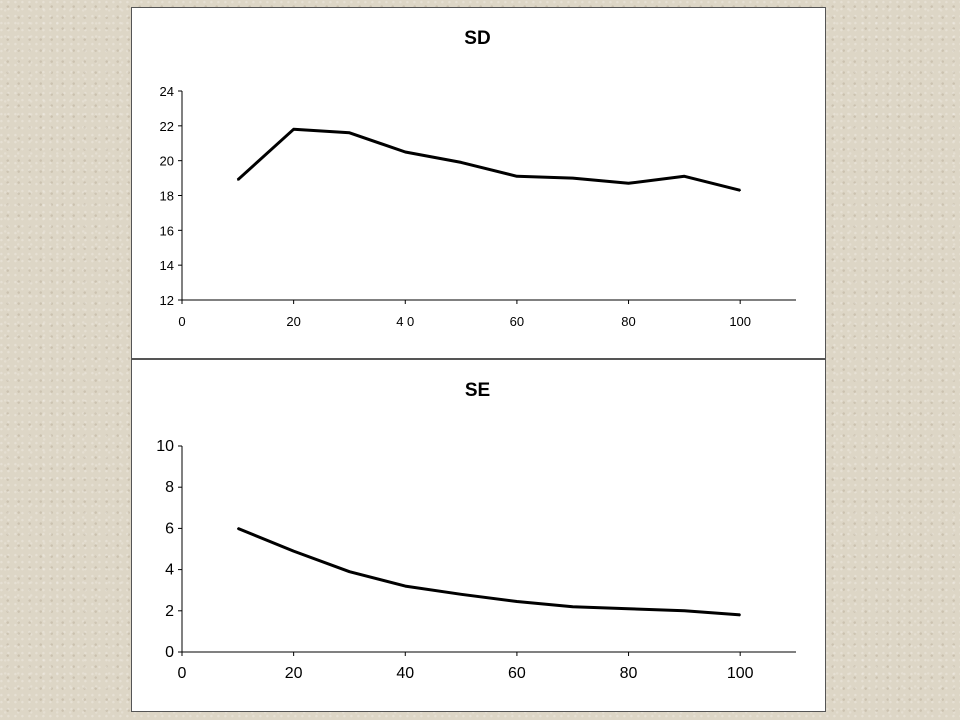  What do you see at coordinates (293, 321) in the screenshot?
I see `sd-x-tick-label: 20` at bounding box center [293, 321].